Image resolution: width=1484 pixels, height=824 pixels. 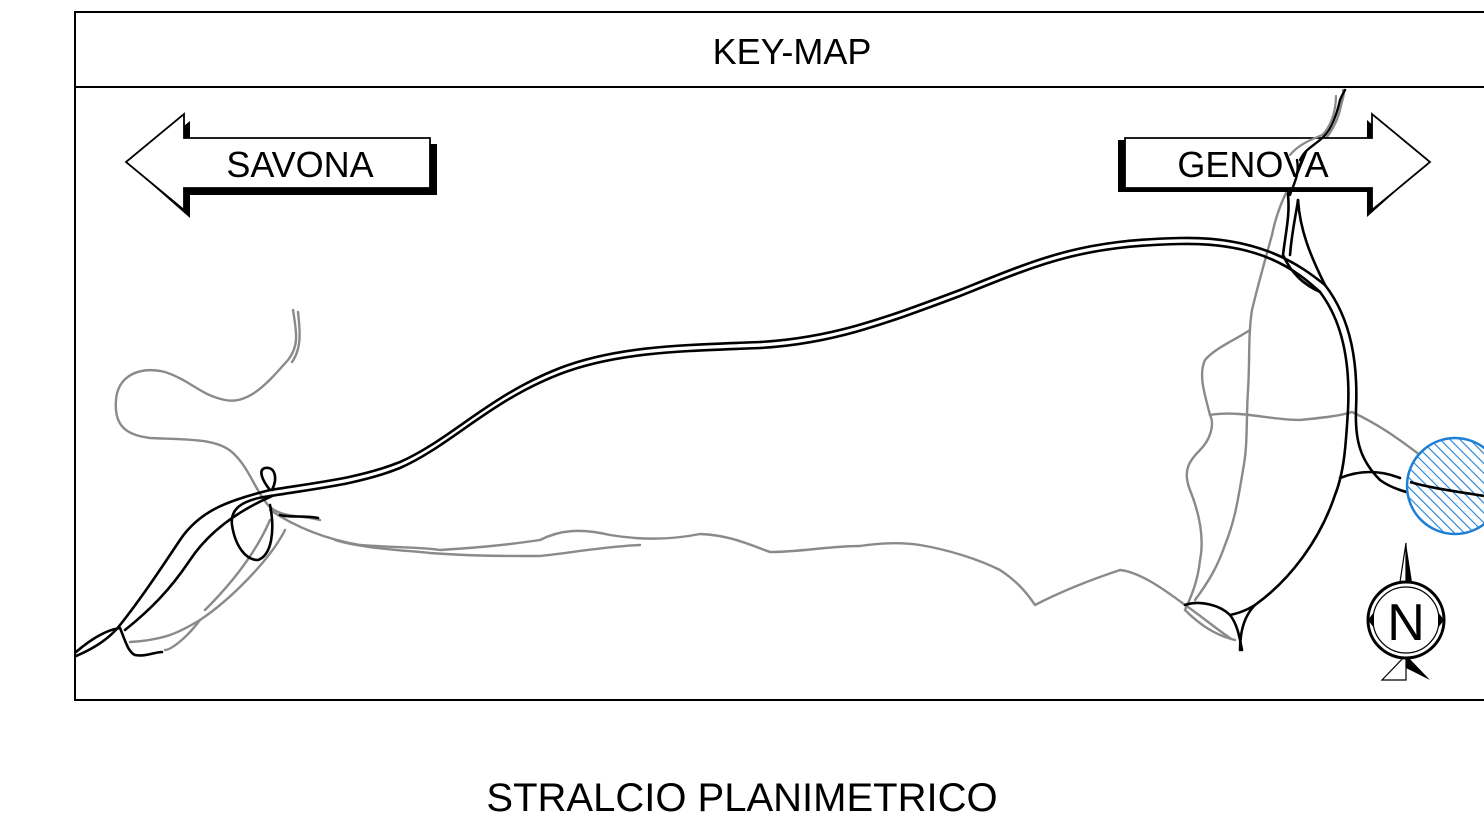 What do you see at coordinates (1406, 623) in the screenshot?
I see `north-label: N` at bounding box center [1406, 623].